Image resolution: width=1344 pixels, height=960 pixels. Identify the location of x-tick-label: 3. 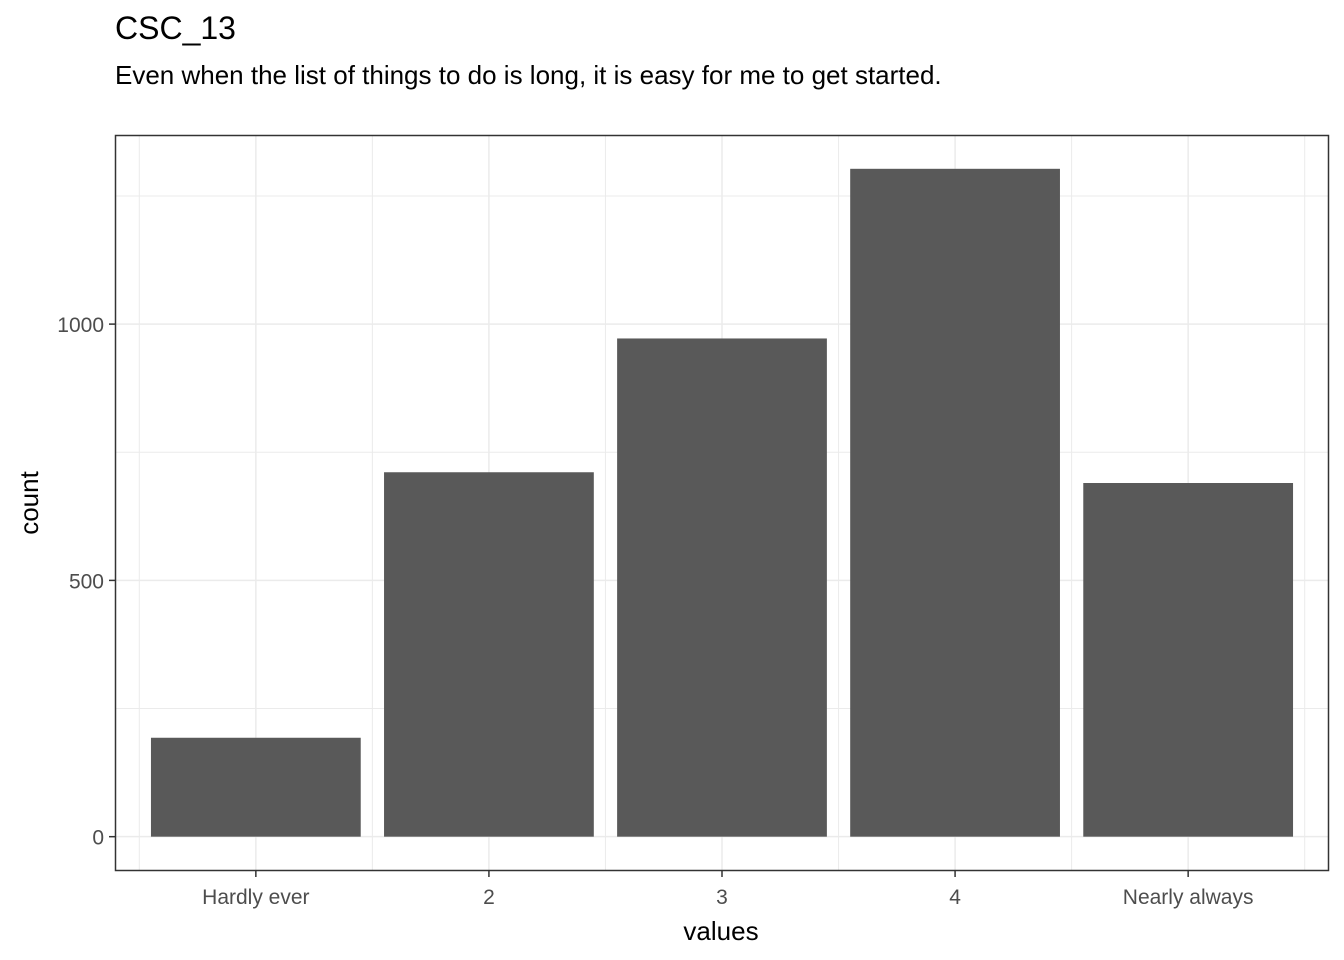
(722, 897).